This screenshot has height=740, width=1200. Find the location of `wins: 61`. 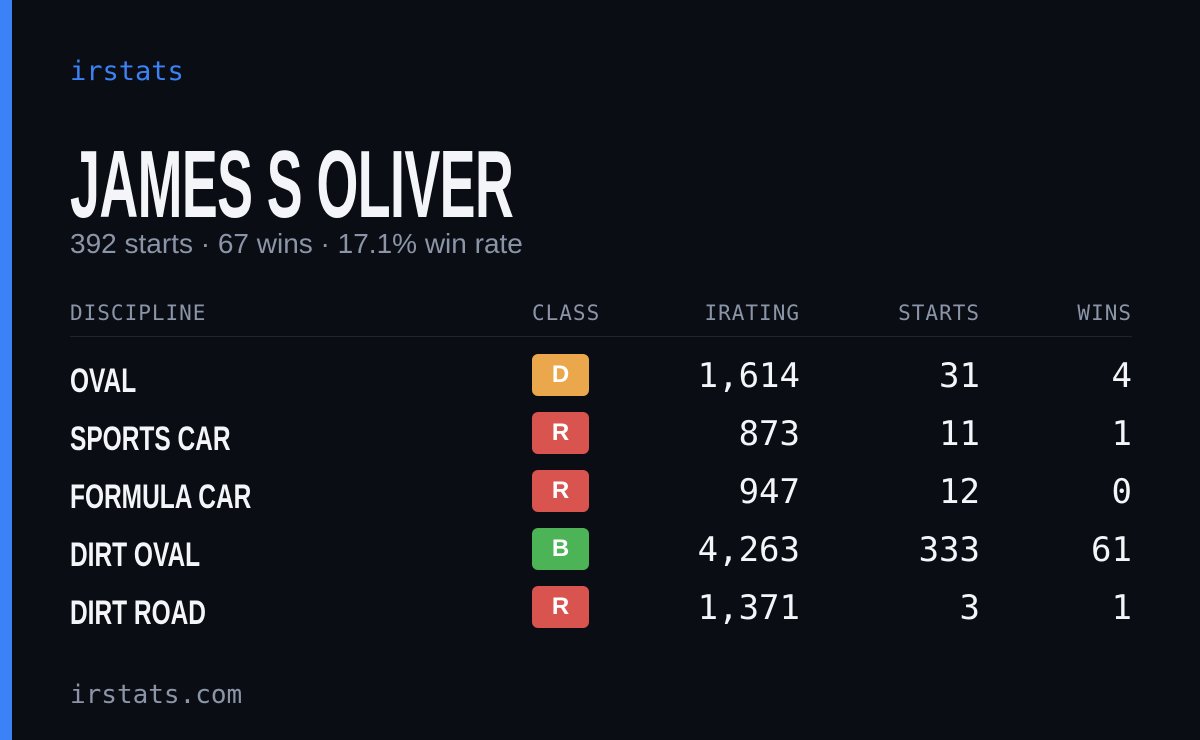

wins: 61 is located at coordinates (1111, 550).